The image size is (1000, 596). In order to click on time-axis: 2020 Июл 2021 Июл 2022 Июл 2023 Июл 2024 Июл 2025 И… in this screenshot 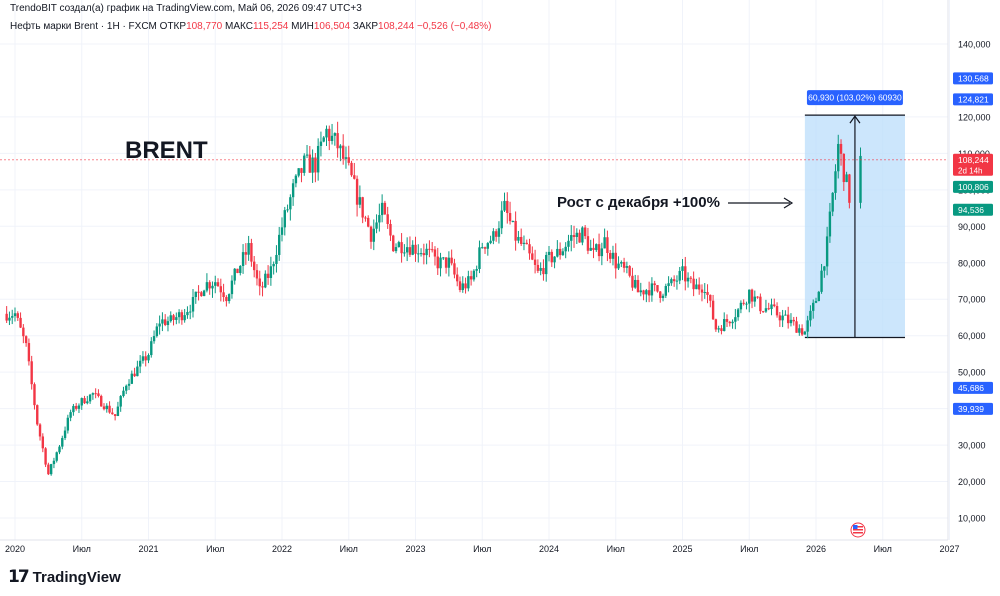, I will do `click(482, 549)`.